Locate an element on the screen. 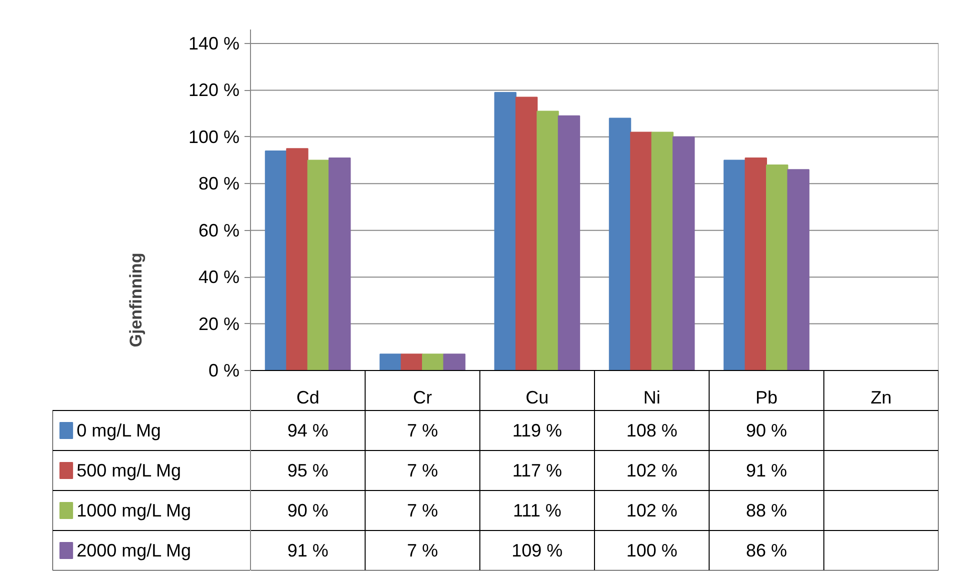  legend-label: 500 mg/L Mg is located at coordinates (128, 470).